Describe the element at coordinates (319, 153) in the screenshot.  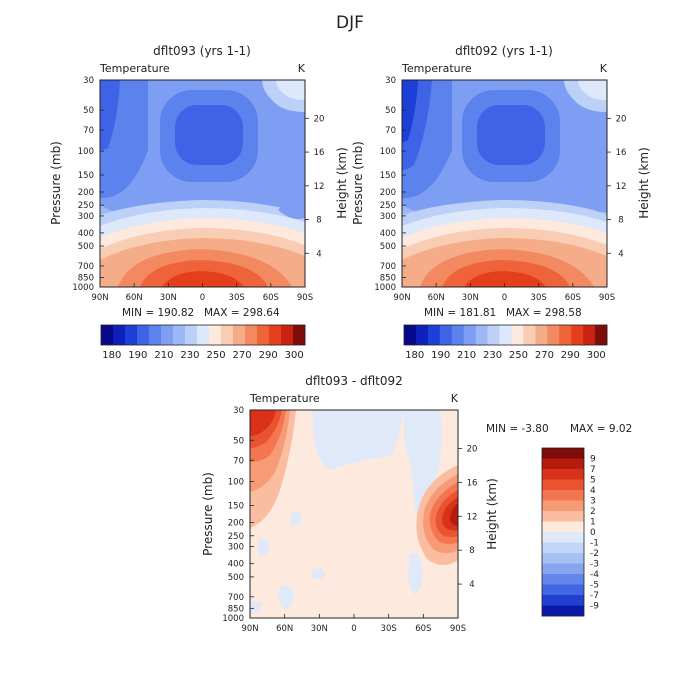
I see `height-tick-label: 16` at that location.